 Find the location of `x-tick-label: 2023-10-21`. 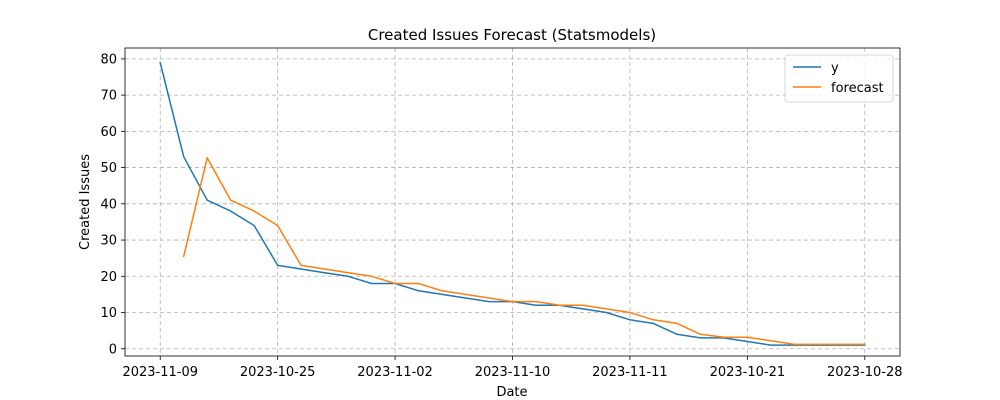

x-tick-label: 2023-10-21 is located at coordinates (748, 372).